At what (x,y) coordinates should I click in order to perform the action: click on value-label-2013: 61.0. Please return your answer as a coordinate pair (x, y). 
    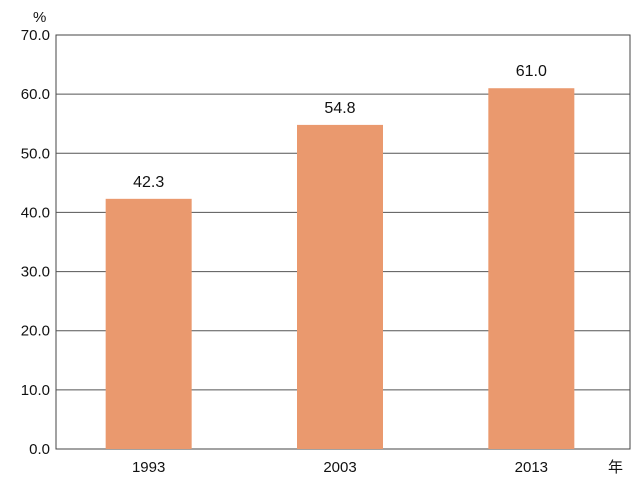
    Looking at the image, I should click on (531, 71).